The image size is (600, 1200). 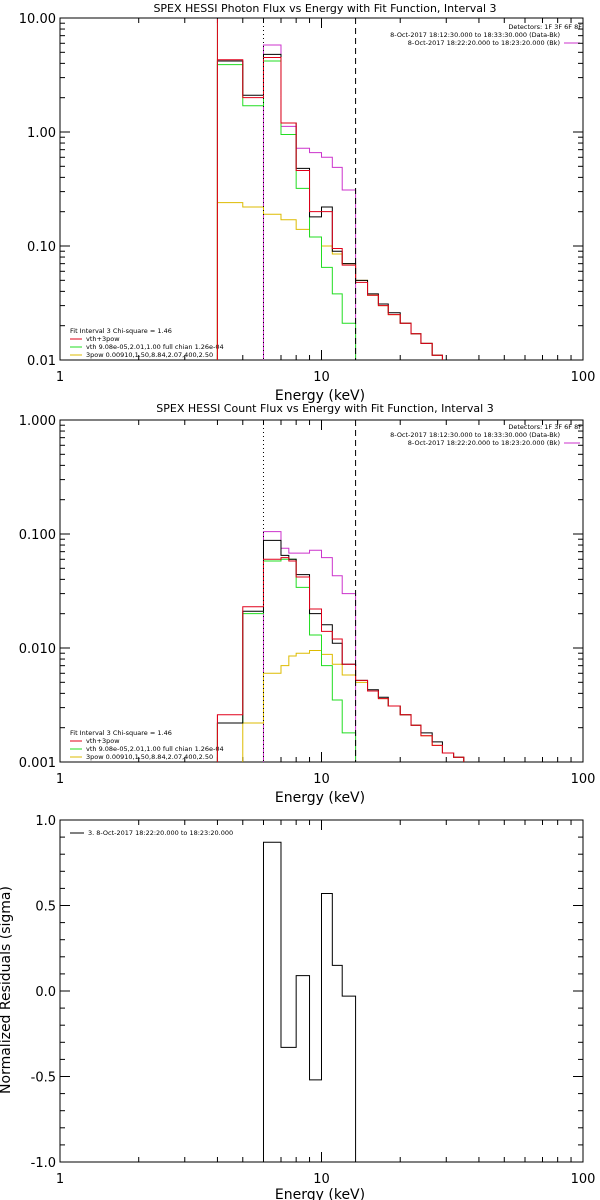 I want to click on y-tick-label: 0.100, so click(x=37, y=535).